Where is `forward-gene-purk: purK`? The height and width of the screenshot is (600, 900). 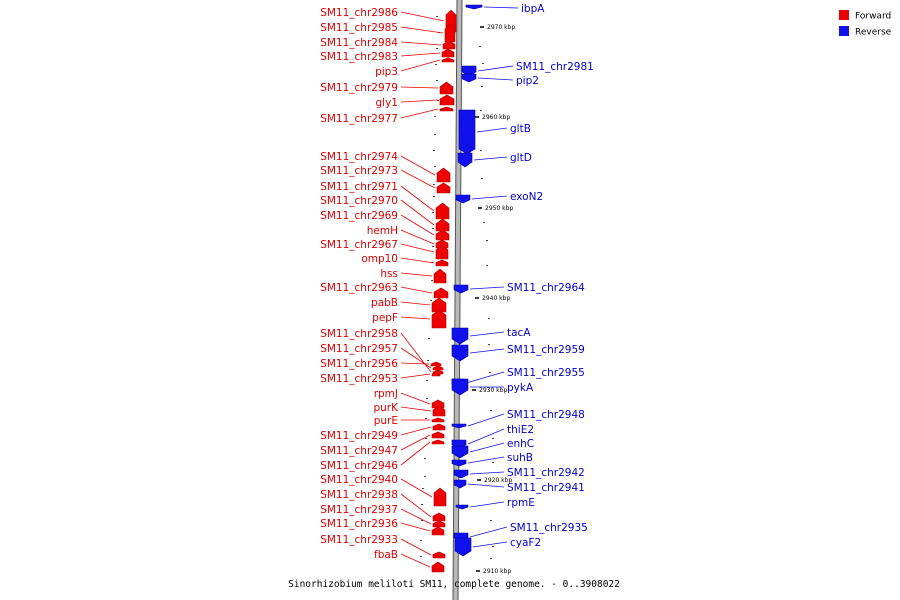
forward-gene-purk: purK is located at coordinates (409, 409).